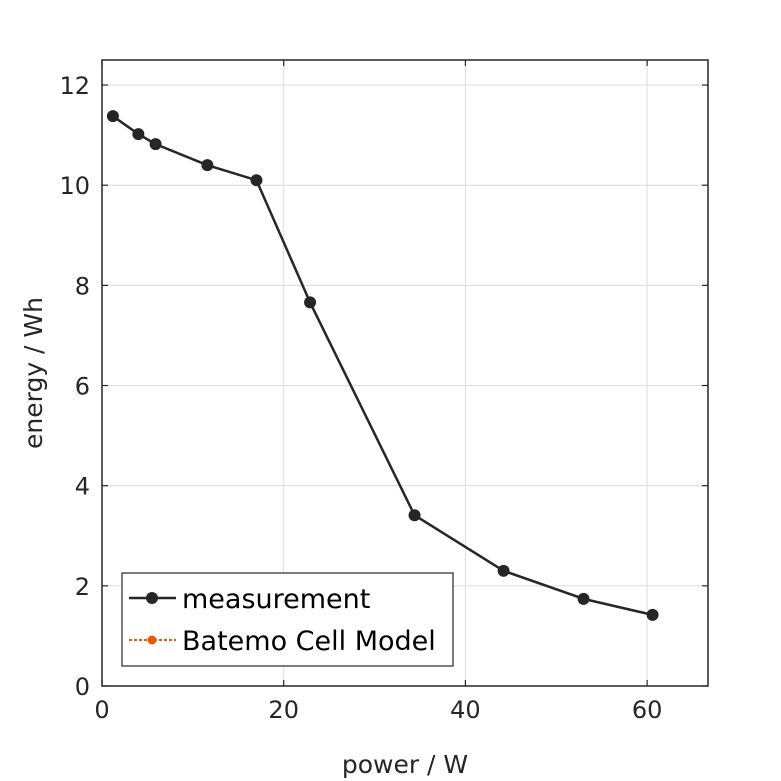 Image resolution: width=781 pixels, height=781 pixels. What do you see at coordinates (647, 710) in the screenshot?
I see `x-tick-label: 60` at bounding box center [647, 710].